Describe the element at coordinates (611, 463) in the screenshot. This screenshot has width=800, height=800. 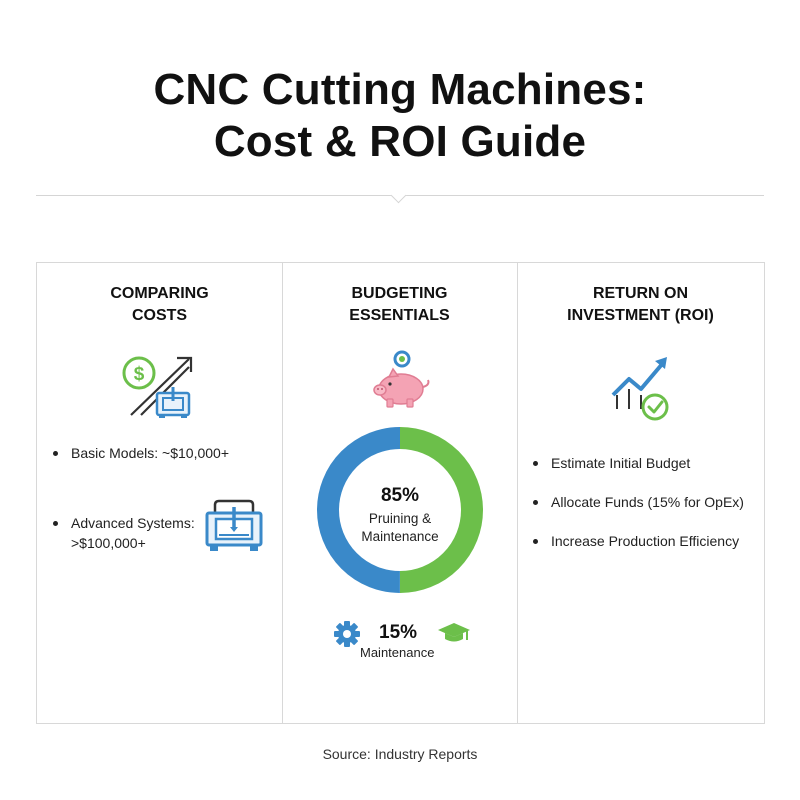
I see `roi-item-1: Estimate Initial Budget` at that location.